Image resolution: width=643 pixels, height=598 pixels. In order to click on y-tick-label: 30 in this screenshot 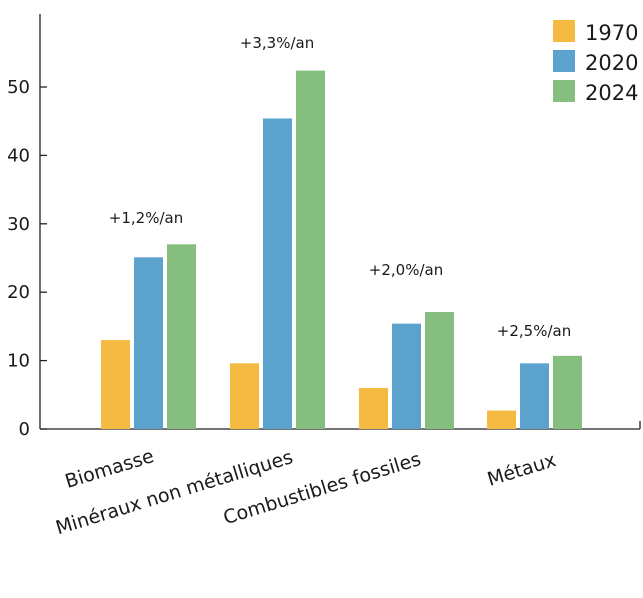, I will do `click(18, 224)`.